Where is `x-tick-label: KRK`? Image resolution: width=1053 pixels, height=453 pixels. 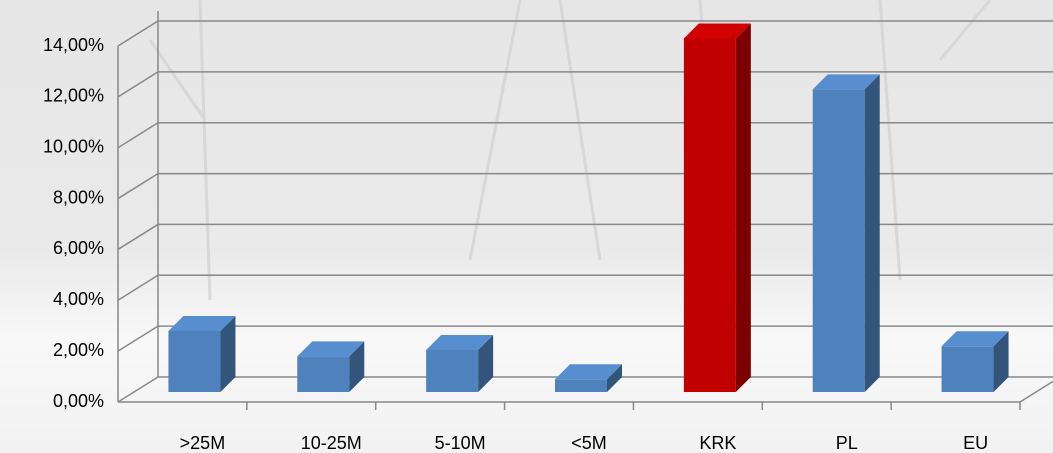 x-tick-label: KRK is located at coordinates (717, 443).